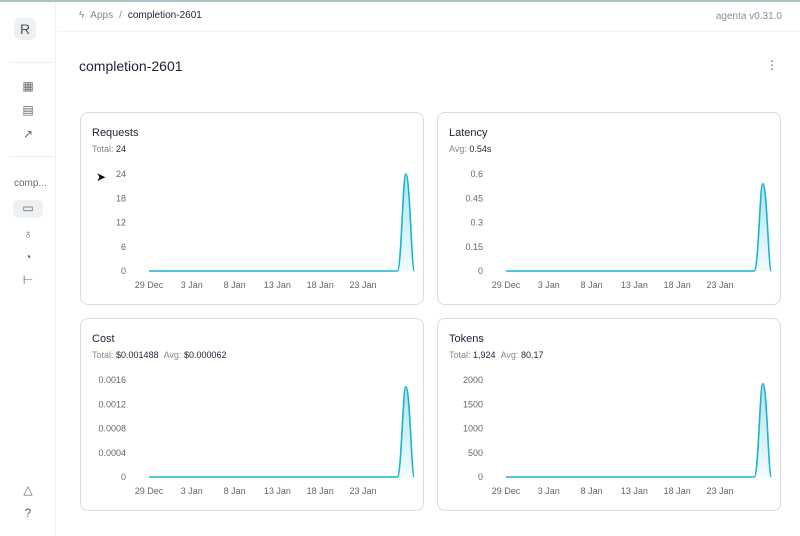  I want to click on chart-icon: ↗, so click(28, 134).